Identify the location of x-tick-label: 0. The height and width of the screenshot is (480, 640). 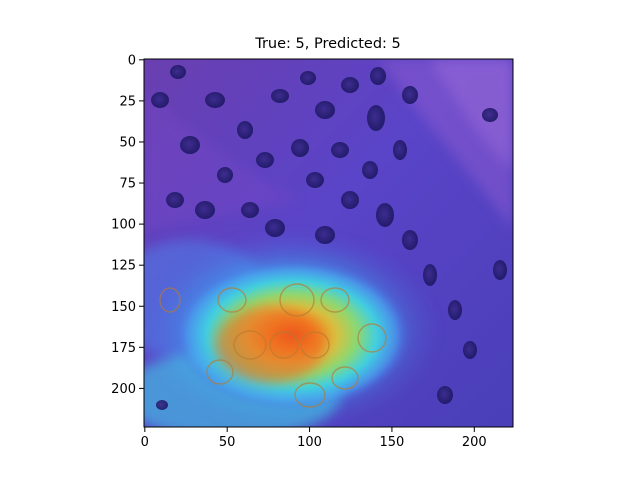
(145, 442).